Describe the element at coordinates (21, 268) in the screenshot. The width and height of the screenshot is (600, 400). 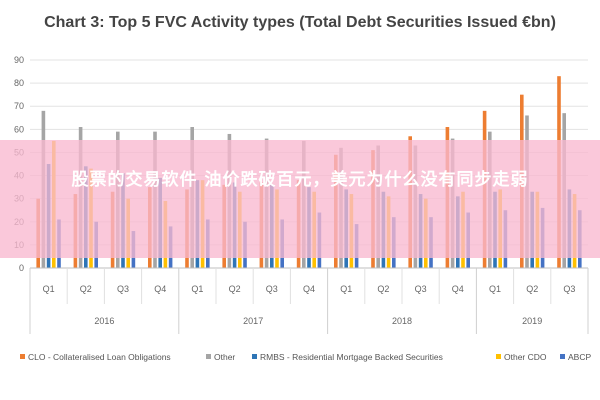
I see `y-tick-label: 0` at that location.